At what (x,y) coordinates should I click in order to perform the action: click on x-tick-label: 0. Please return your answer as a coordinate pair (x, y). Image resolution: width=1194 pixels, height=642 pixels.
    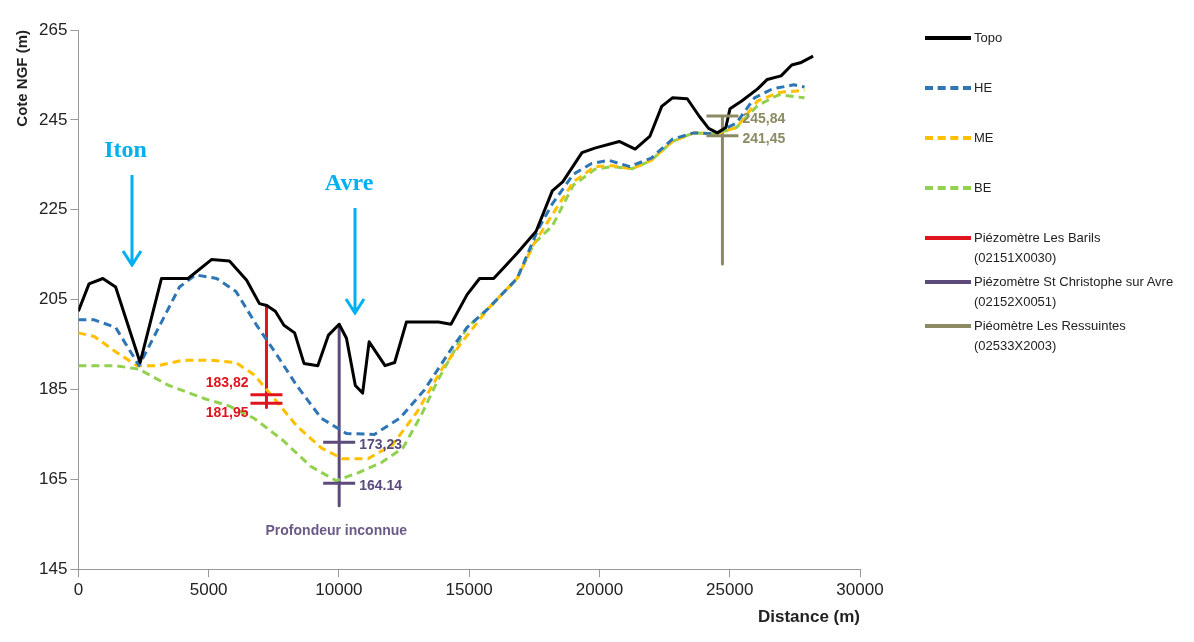
    Looking at the image, I should click on (78, 590).